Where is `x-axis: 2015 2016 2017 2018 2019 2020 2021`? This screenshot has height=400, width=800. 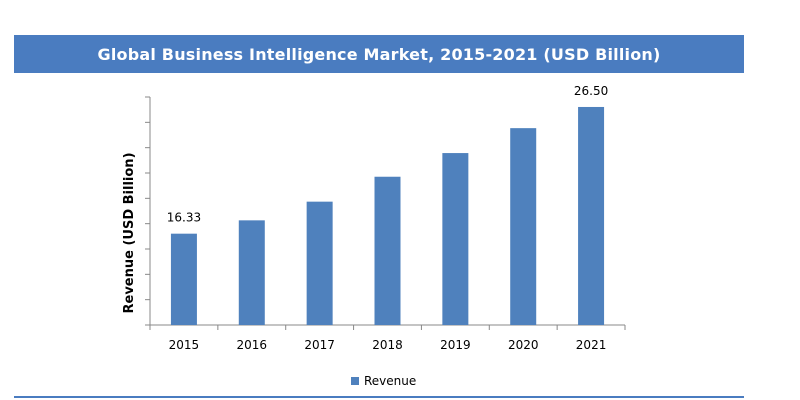 x-axis: 2015 2016 2017 2018 2019 2020 2021 is located at coordinates (387, 338).